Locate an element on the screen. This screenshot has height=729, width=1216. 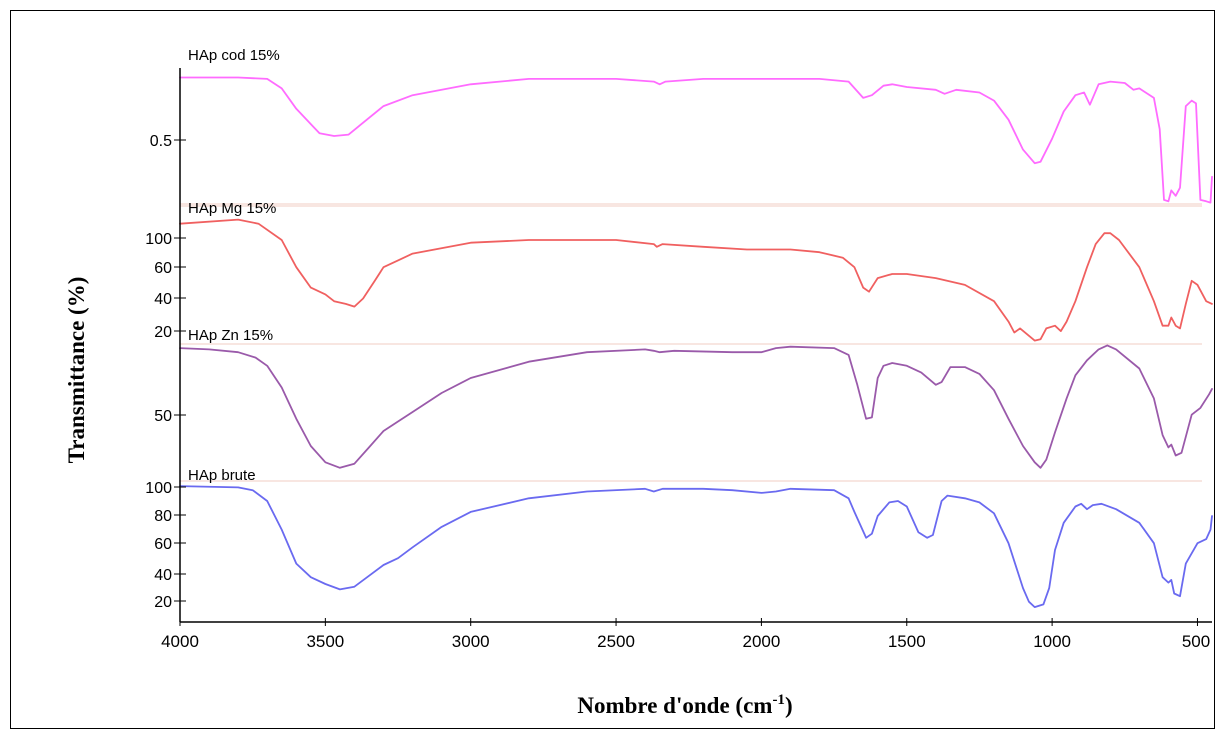
y-tick-label: 0.5 is located at coordinates (161, 141).